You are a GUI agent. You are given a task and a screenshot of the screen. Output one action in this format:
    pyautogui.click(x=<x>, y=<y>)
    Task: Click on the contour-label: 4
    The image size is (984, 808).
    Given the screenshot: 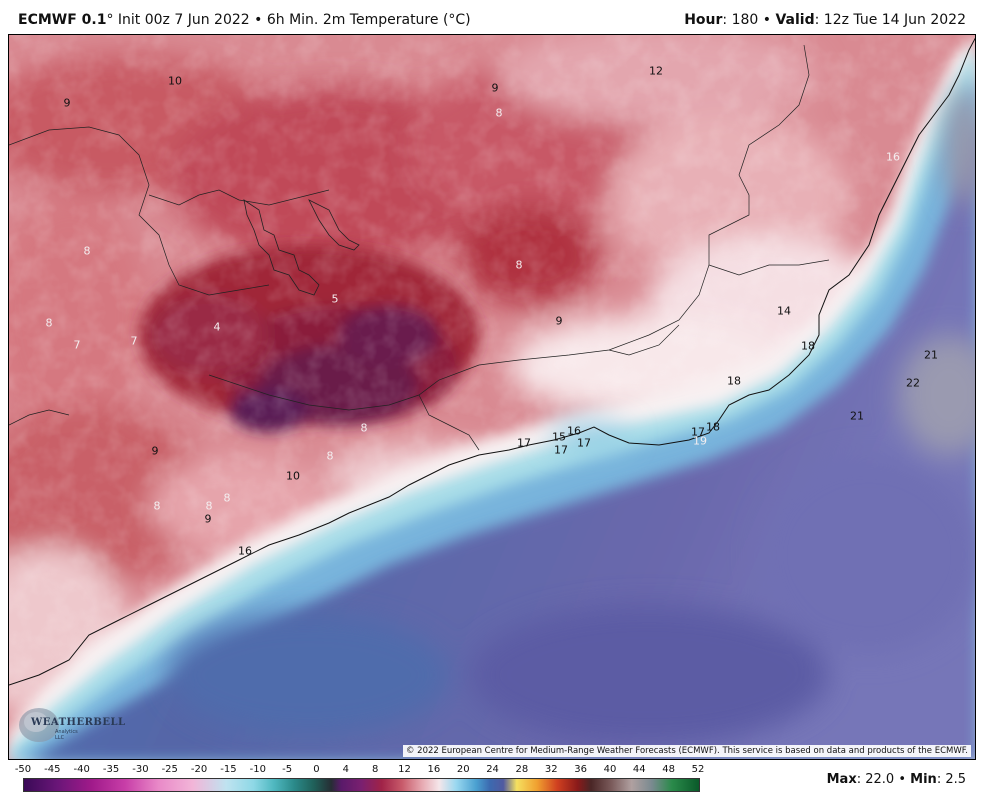 What is the action you would take?
    pyautogui.click(x=217, y=327)
    